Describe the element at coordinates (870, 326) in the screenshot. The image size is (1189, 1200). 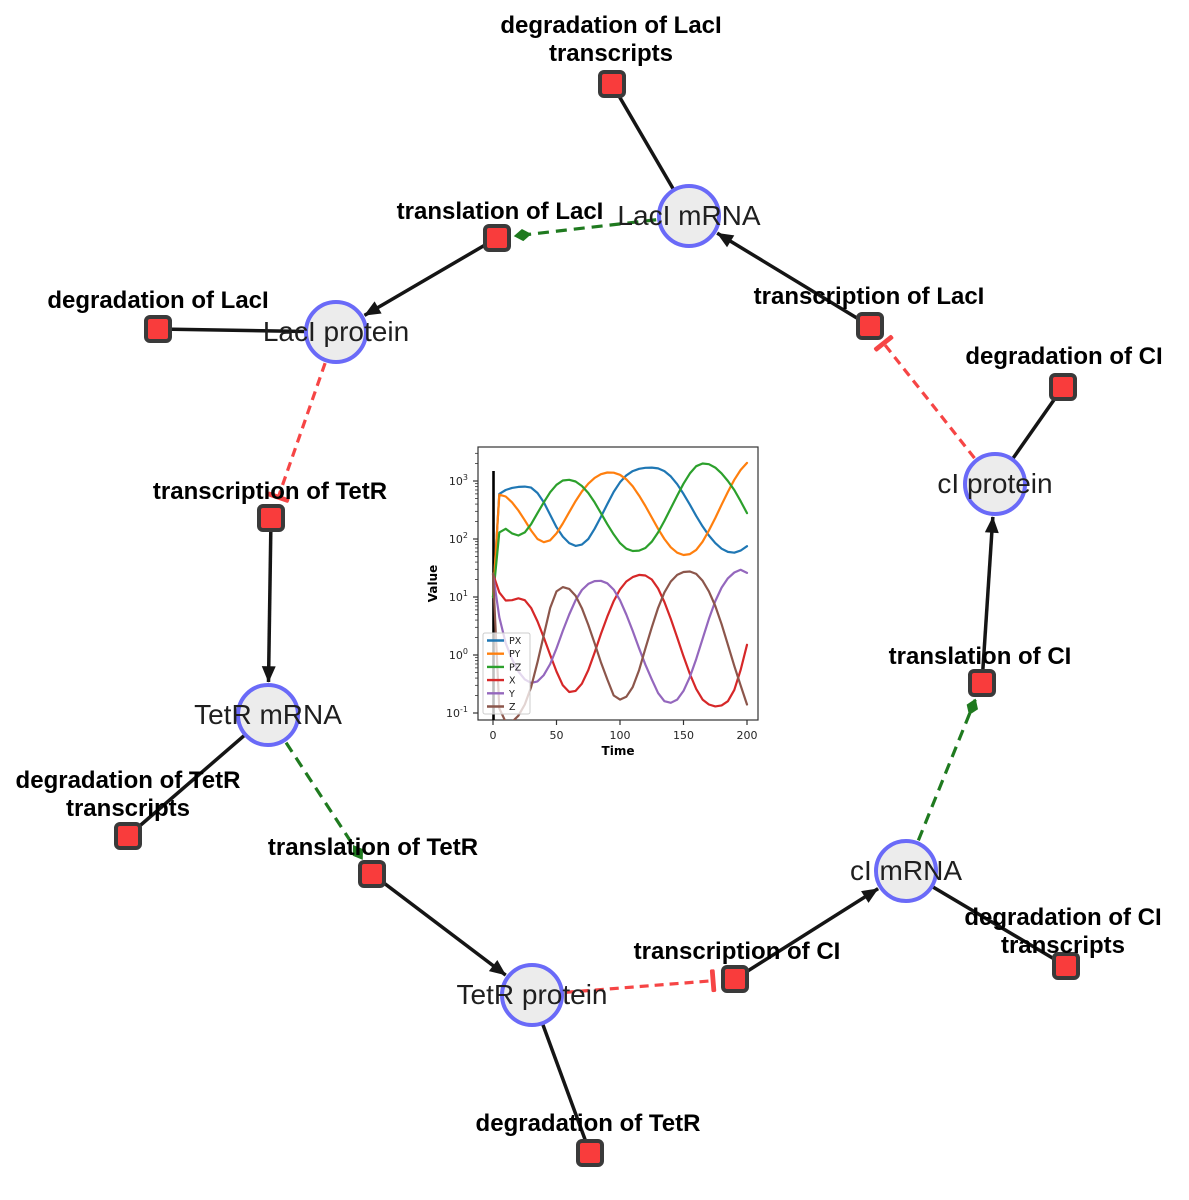
I see `reaction-node-transcr_laci` at that location.